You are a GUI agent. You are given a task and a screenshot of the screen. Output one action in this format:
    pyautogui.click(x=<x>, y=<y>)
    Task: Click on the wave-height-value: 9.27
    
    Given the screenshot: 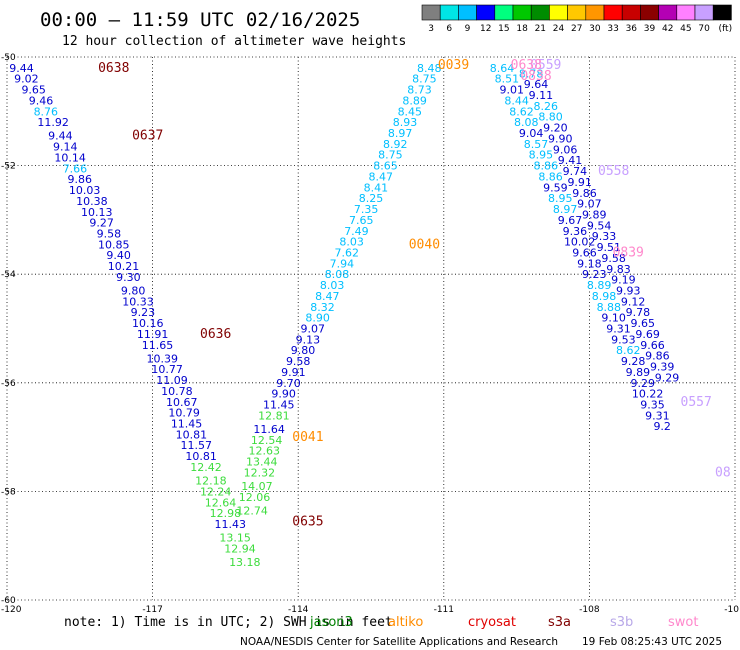 What is the action you would take?
    pyautogui.click(x=101, y=223)
    